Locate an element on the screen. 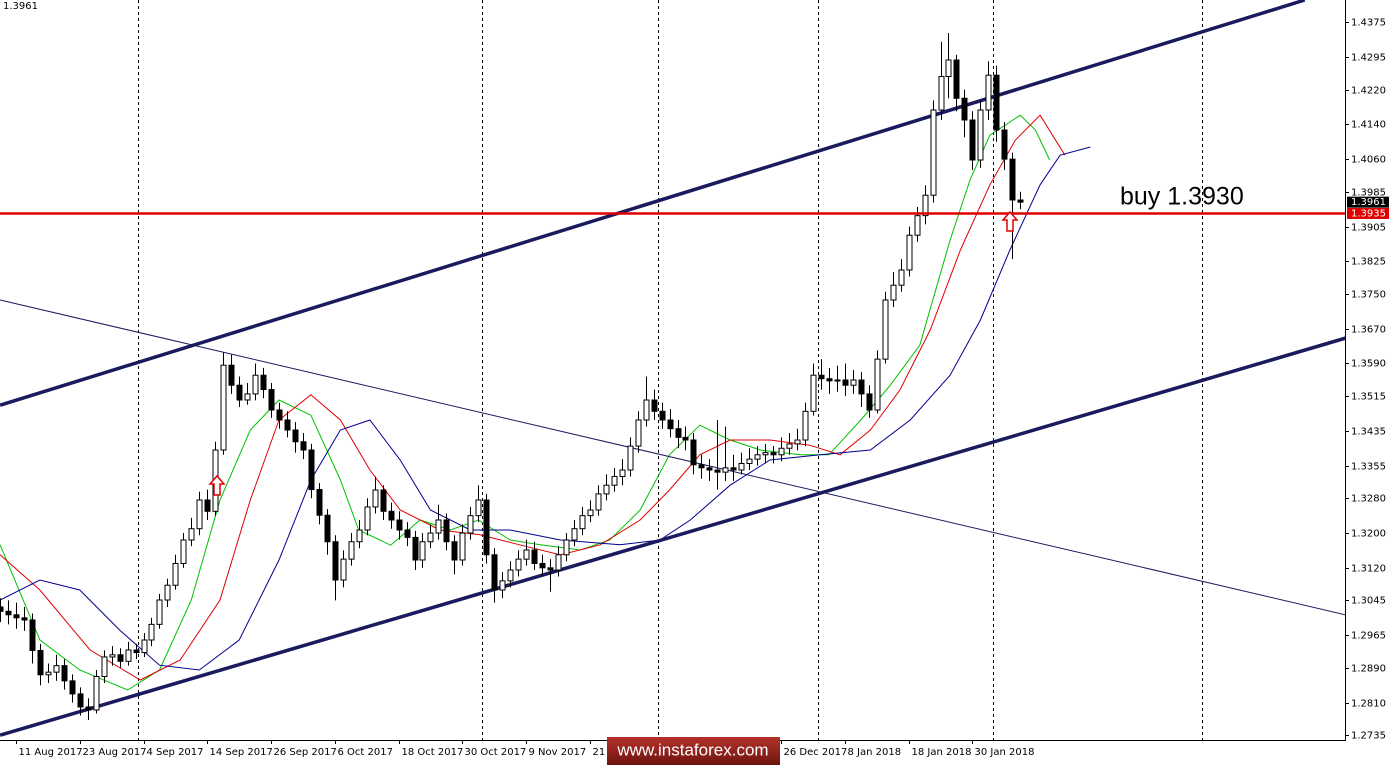 This screenshot has width=1389, height=765. y-tick-label: 1.3515 is located at coordinates (1368, 397).